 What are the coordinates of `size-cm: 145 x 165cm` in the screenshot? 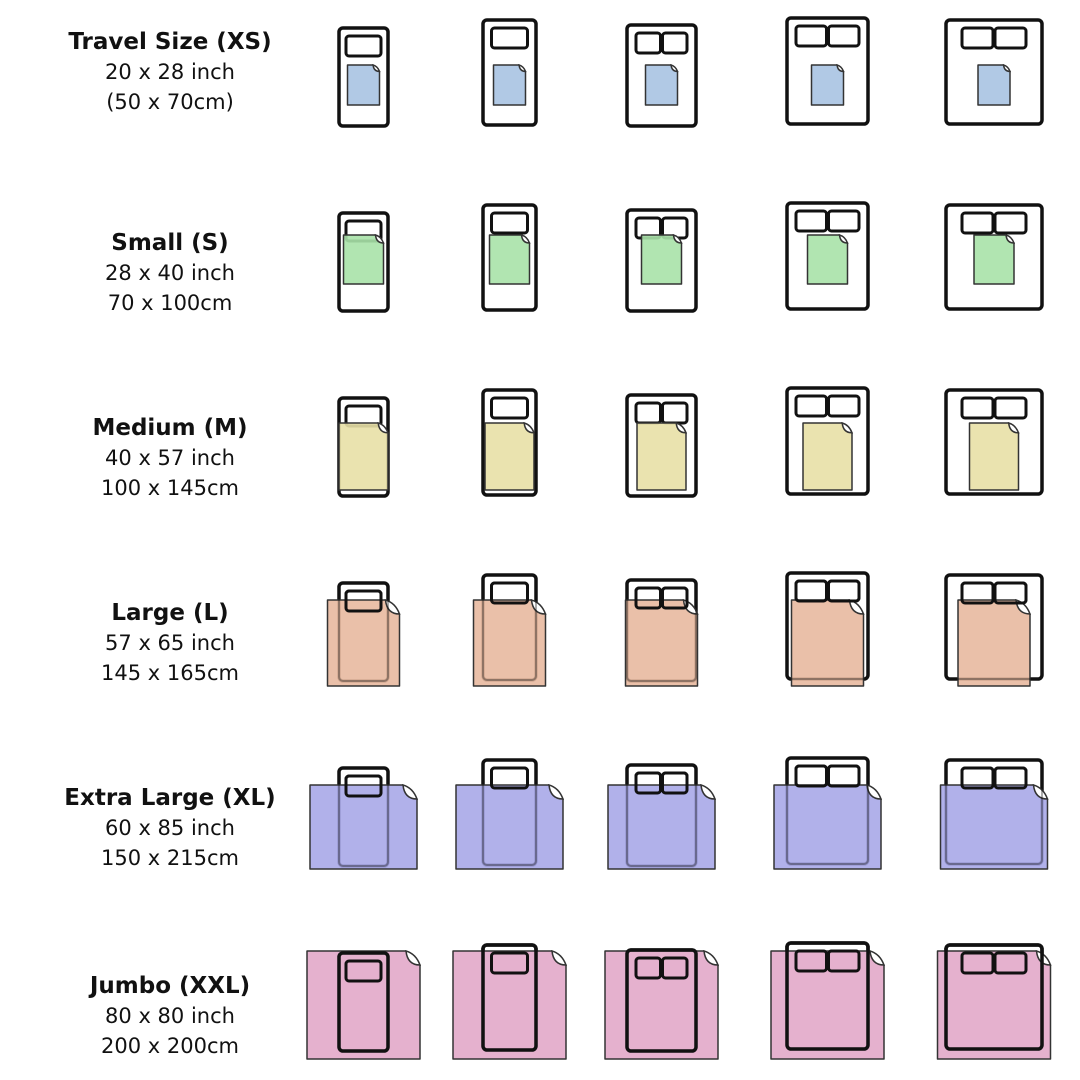 It's located at (170, 673).